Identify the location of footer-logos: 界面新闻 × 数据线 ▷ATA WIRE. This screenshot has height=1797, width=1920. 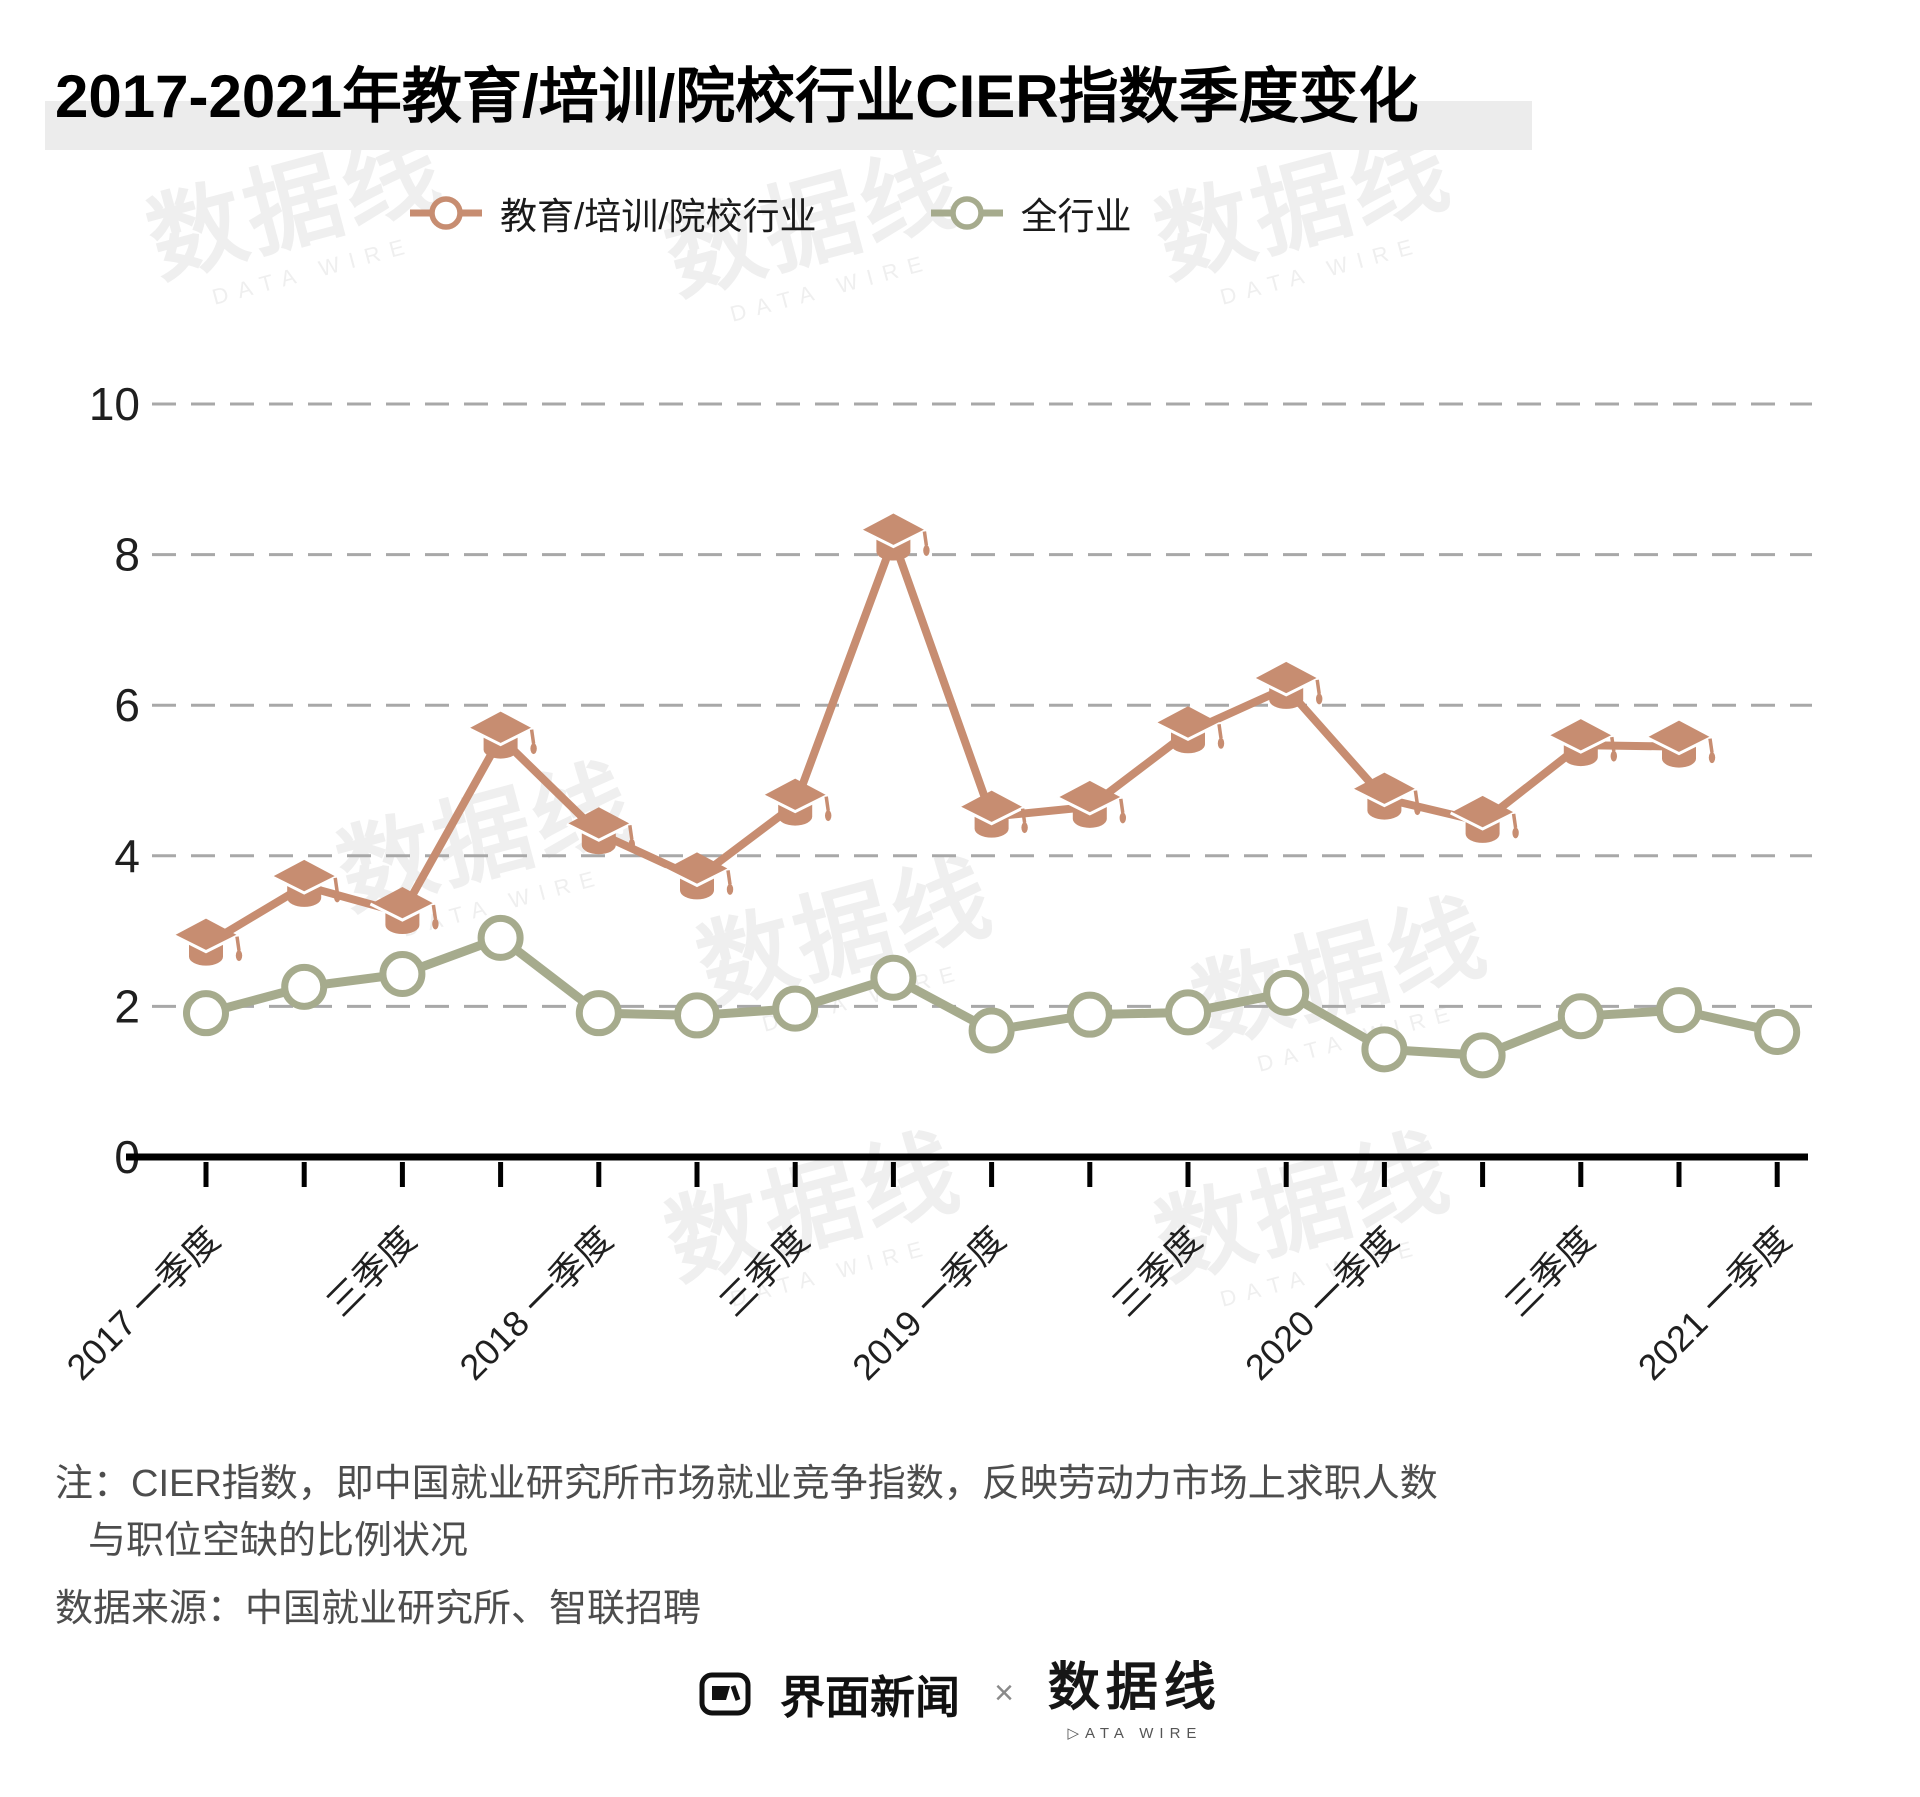
(960, 1693).